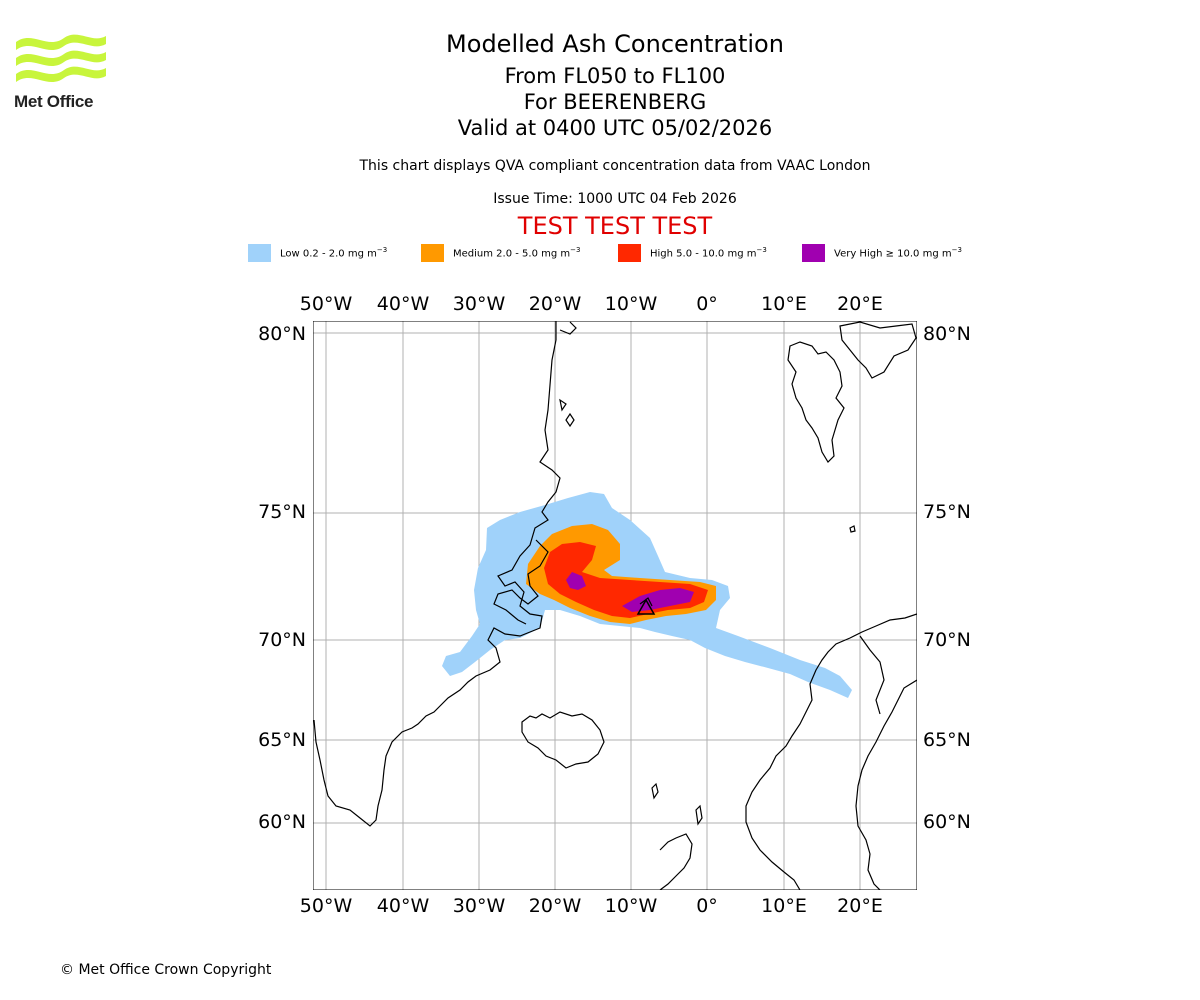 The height and width of the screenshot is (1000, 1200). I want to click on copyright-notice: © Met Office Crown Copyright, so click(166, 970).